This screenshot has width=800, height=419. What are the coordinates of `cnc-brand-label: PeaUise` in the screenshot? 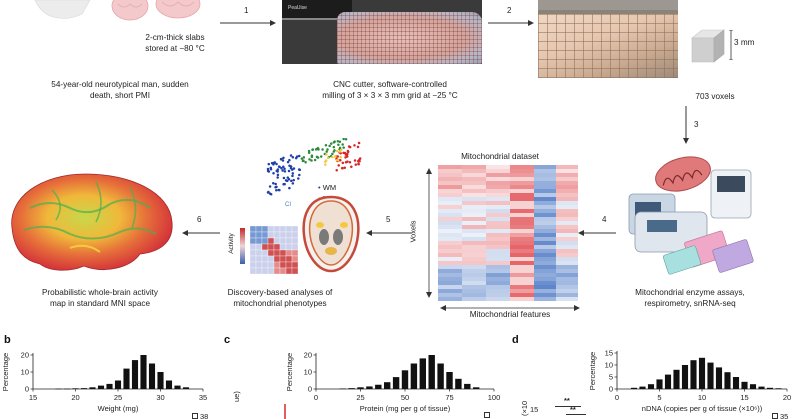 It's located at (297, 8).